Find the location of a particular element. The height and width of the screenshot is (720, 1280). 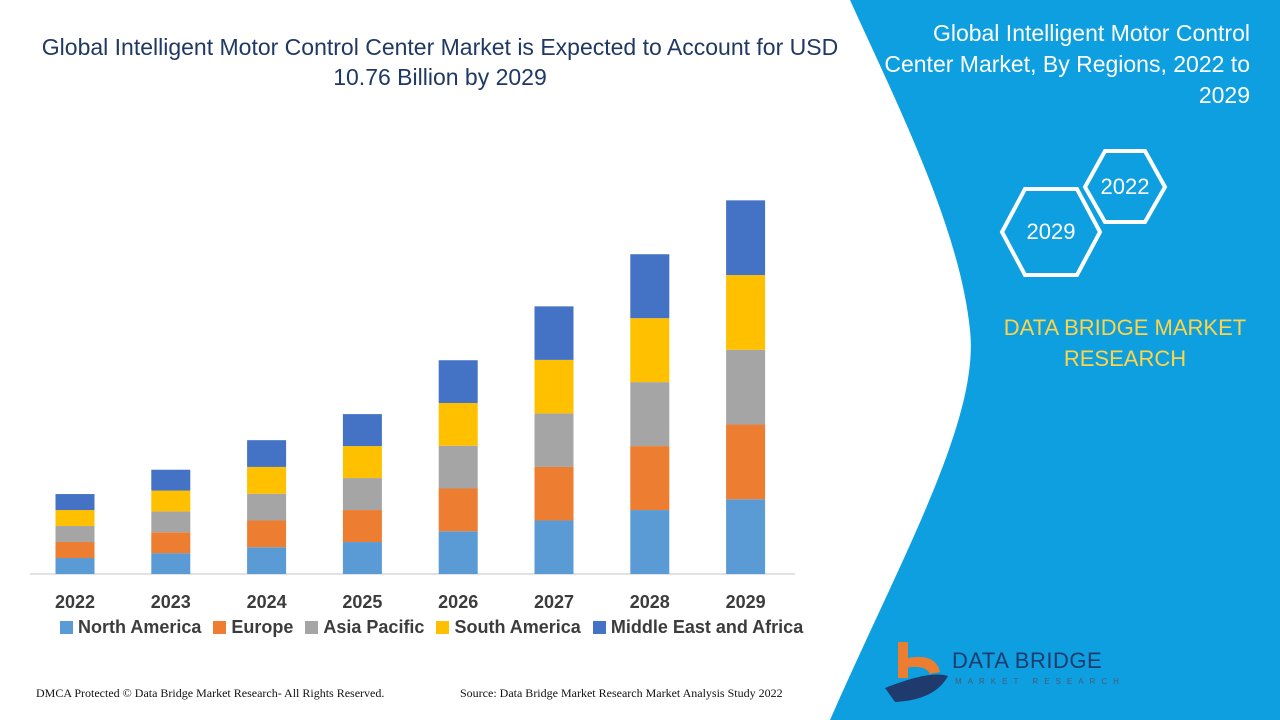

legend-item: South America is located at coordinates (508, 627).